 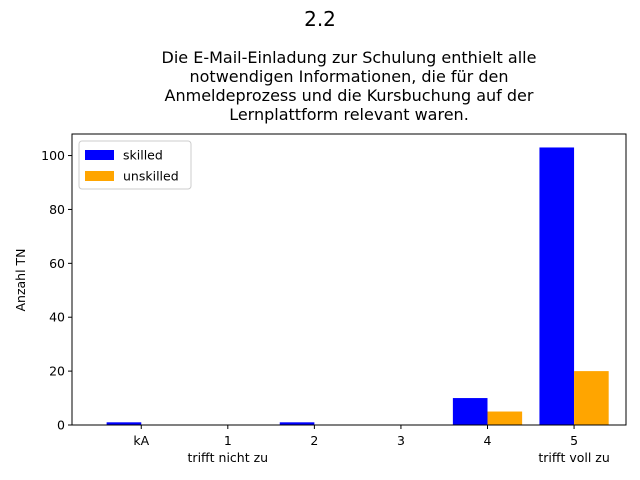 I want to click on legend-swatch-skilled, so click(x=99, y=155).